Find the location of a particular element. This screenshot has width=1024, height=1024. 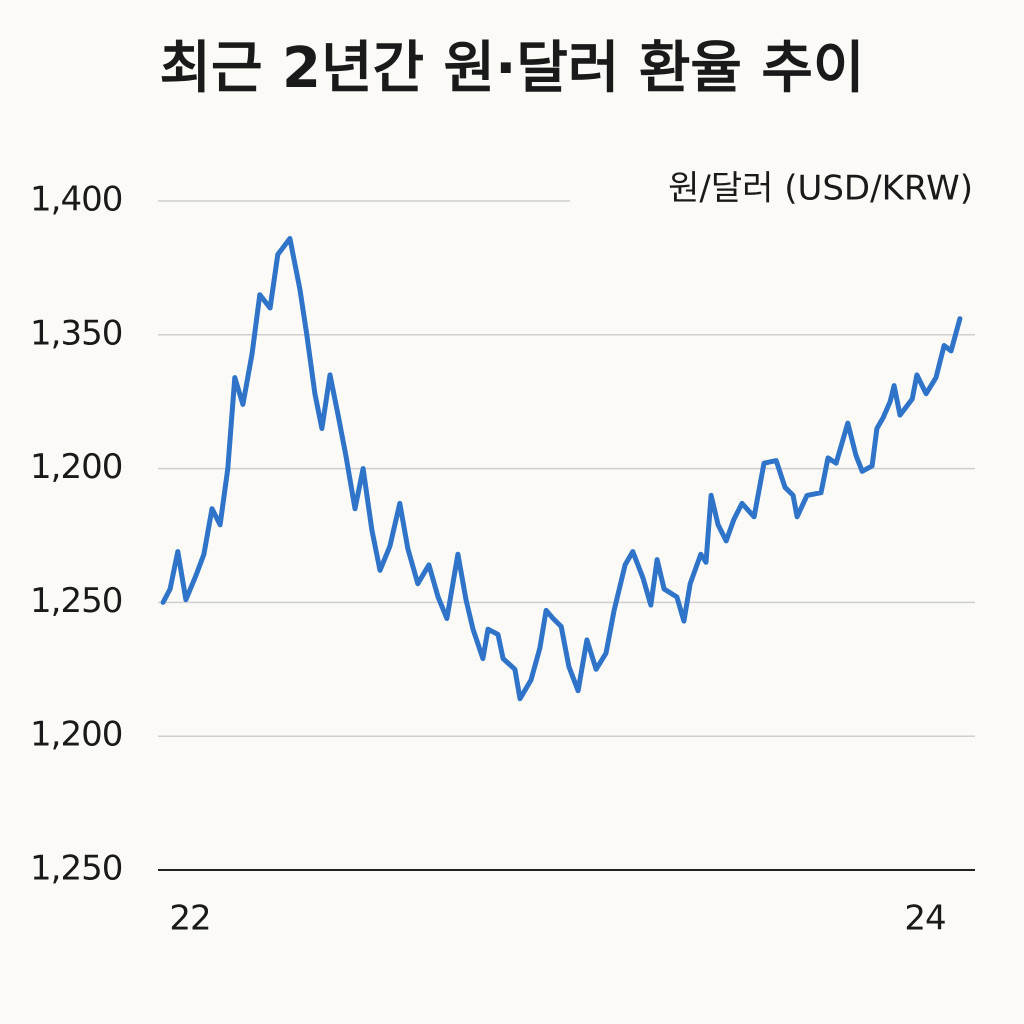

label-bg is located at coordinates (775, 190).